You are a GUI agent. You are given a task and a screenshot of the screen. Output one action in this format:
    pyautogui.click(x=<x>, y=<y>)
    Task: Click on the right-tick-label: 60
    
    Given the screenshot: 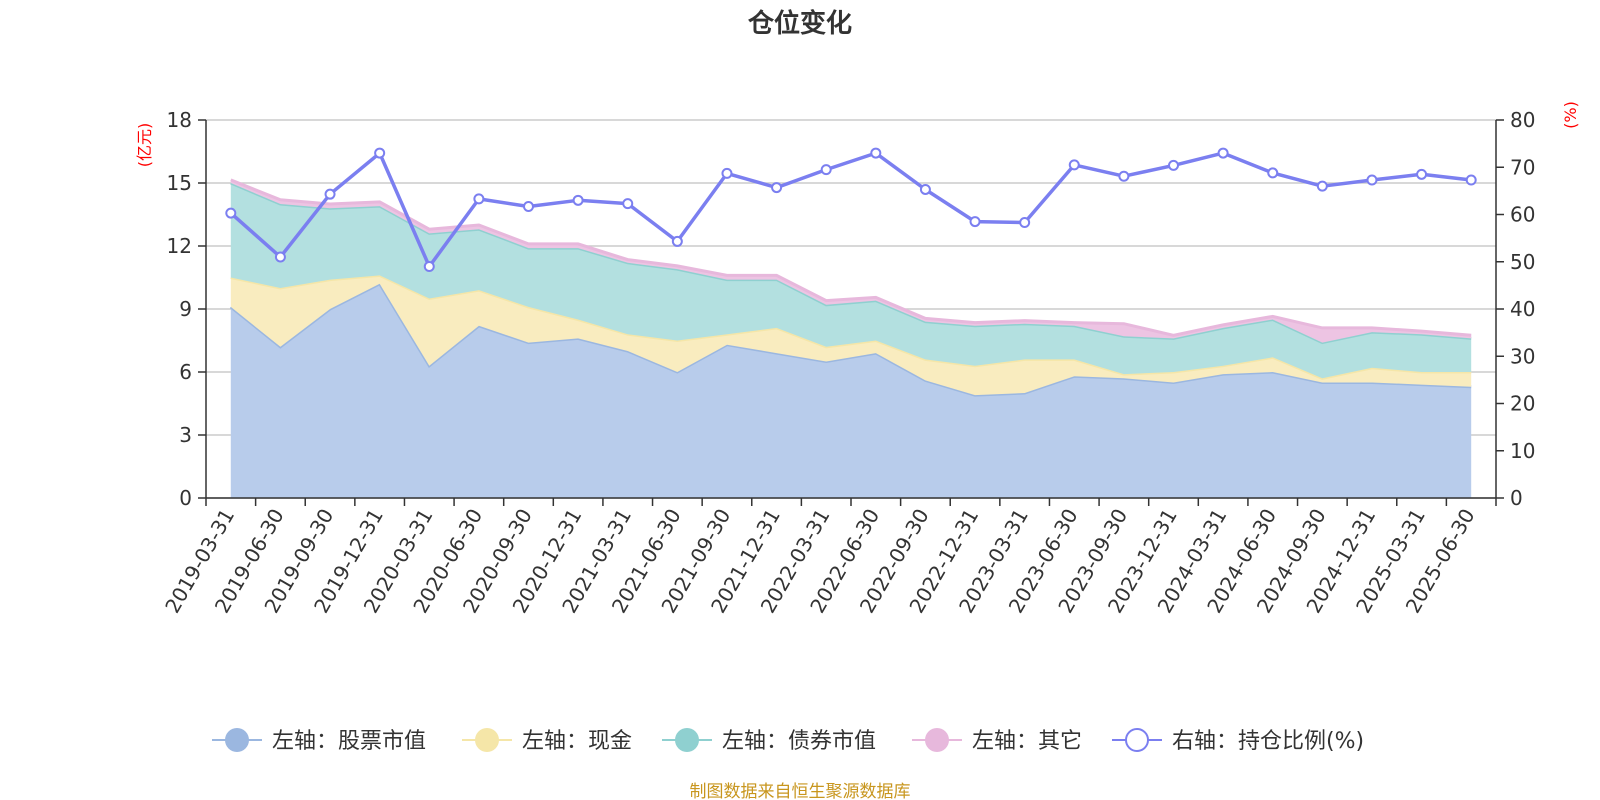 What is the action you would take?
    pyautogui.click(x=1522, y=215)
    